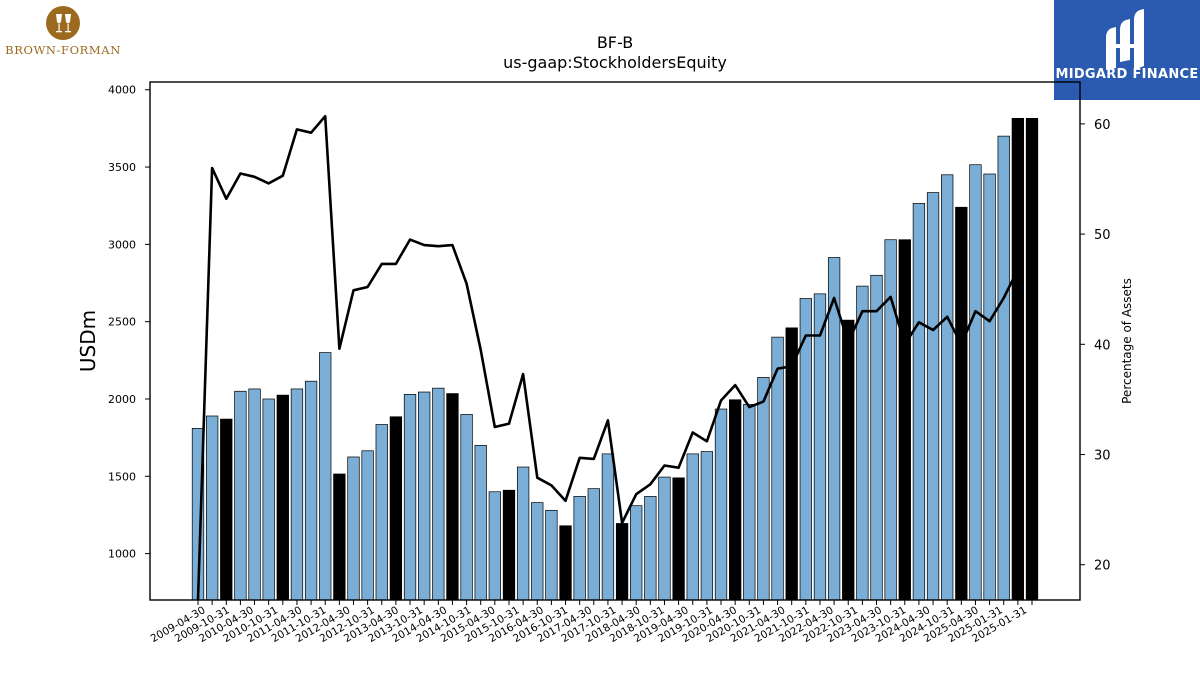 Image resolution: width=1200 pixels, height=675 pixels. I want to click on y2-tick-label: 50, so click(1102, 235).